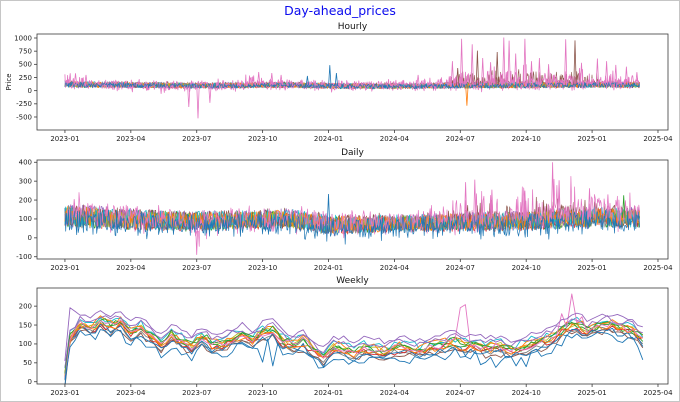  I want to click on y-tick-label: 1000, so click(23, 38).